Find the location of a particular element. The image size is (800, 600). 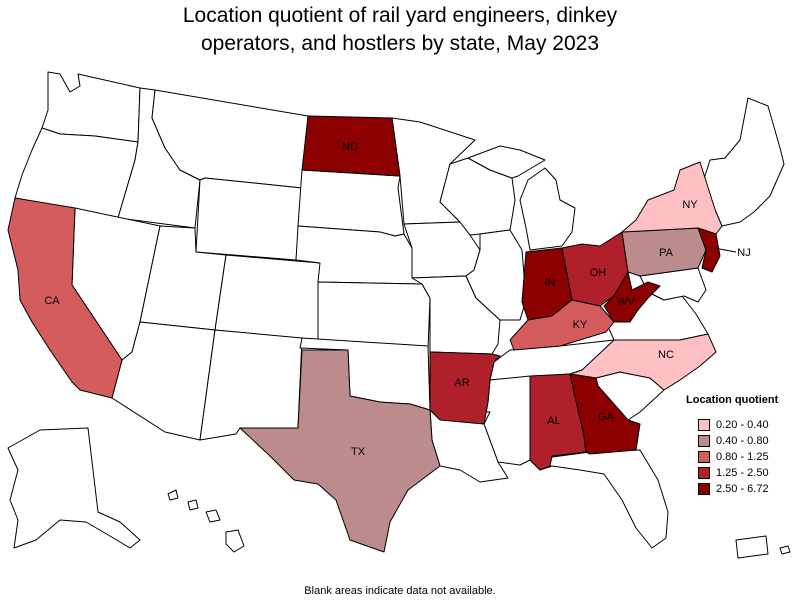

state-nm is located at coordinates (251, 385).